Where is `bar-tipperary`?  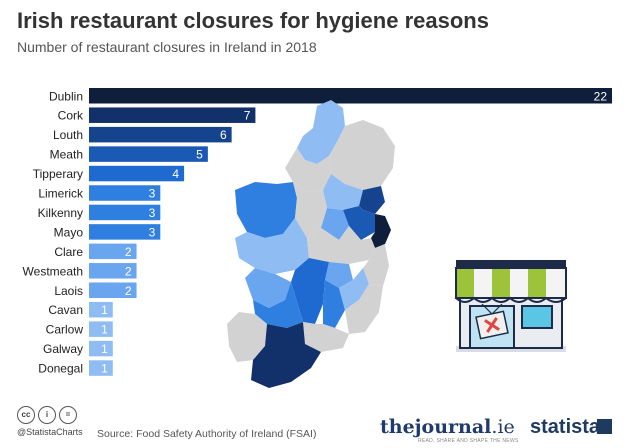 bar-tipperary is located at coordinates (137, 173).